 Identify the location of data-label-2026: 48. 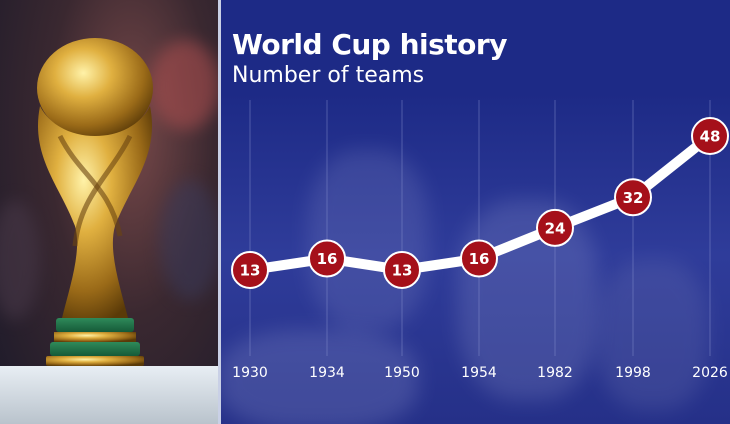
(710, 137).